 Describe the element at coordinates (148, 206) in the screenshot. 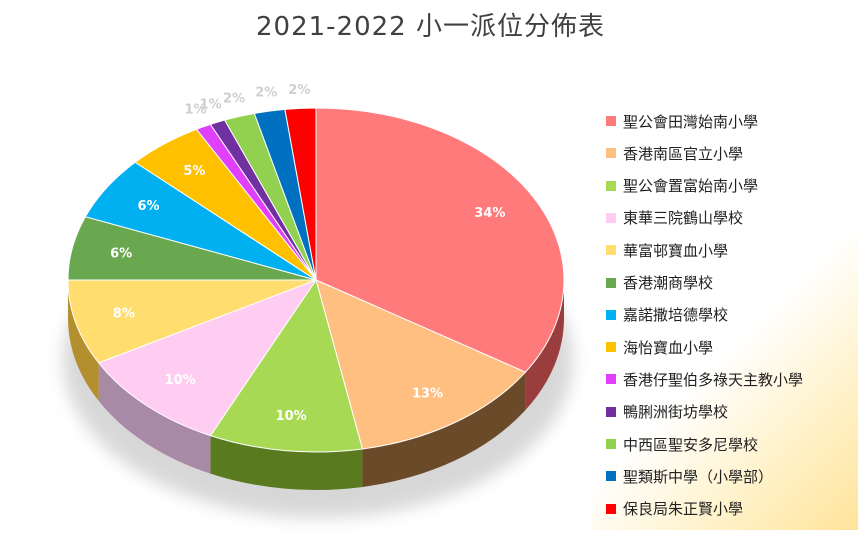

I see `slice-label-6: 6%` at that location.